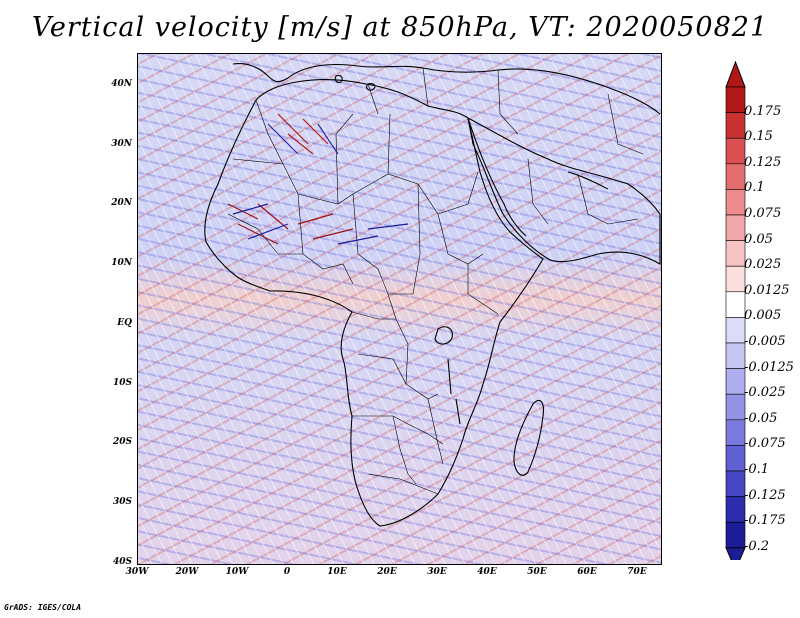 This screenshot has width=800, height=618. Describe the element at coordinates (763, 316) in the screenshot. I see `colorbar-level-label: 0.005` at that location.